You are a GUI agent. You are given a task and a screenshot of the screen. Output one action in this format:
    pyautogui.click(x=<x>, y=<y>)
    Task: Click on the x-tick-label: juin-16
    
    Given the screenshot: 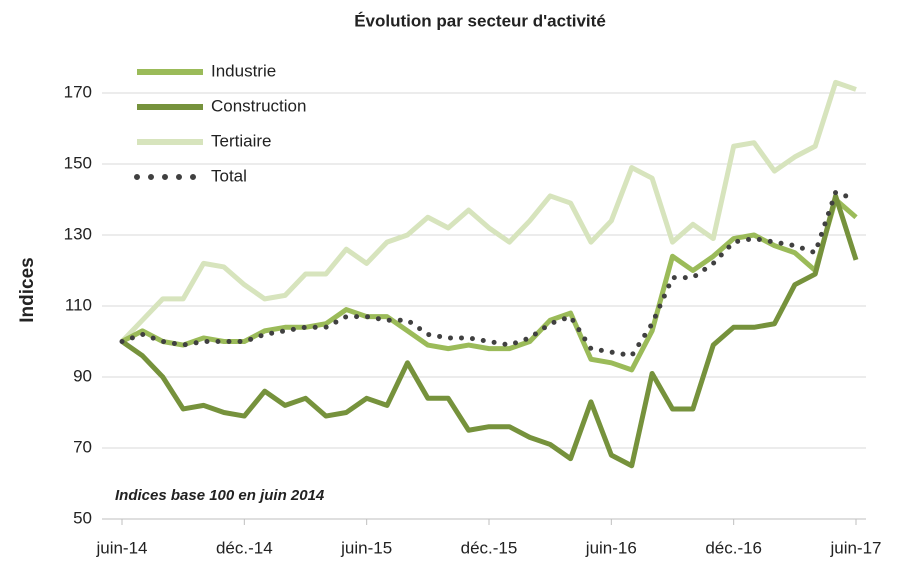 What is the action you would take?
    pyautogui.click(x=611, y=547)
    